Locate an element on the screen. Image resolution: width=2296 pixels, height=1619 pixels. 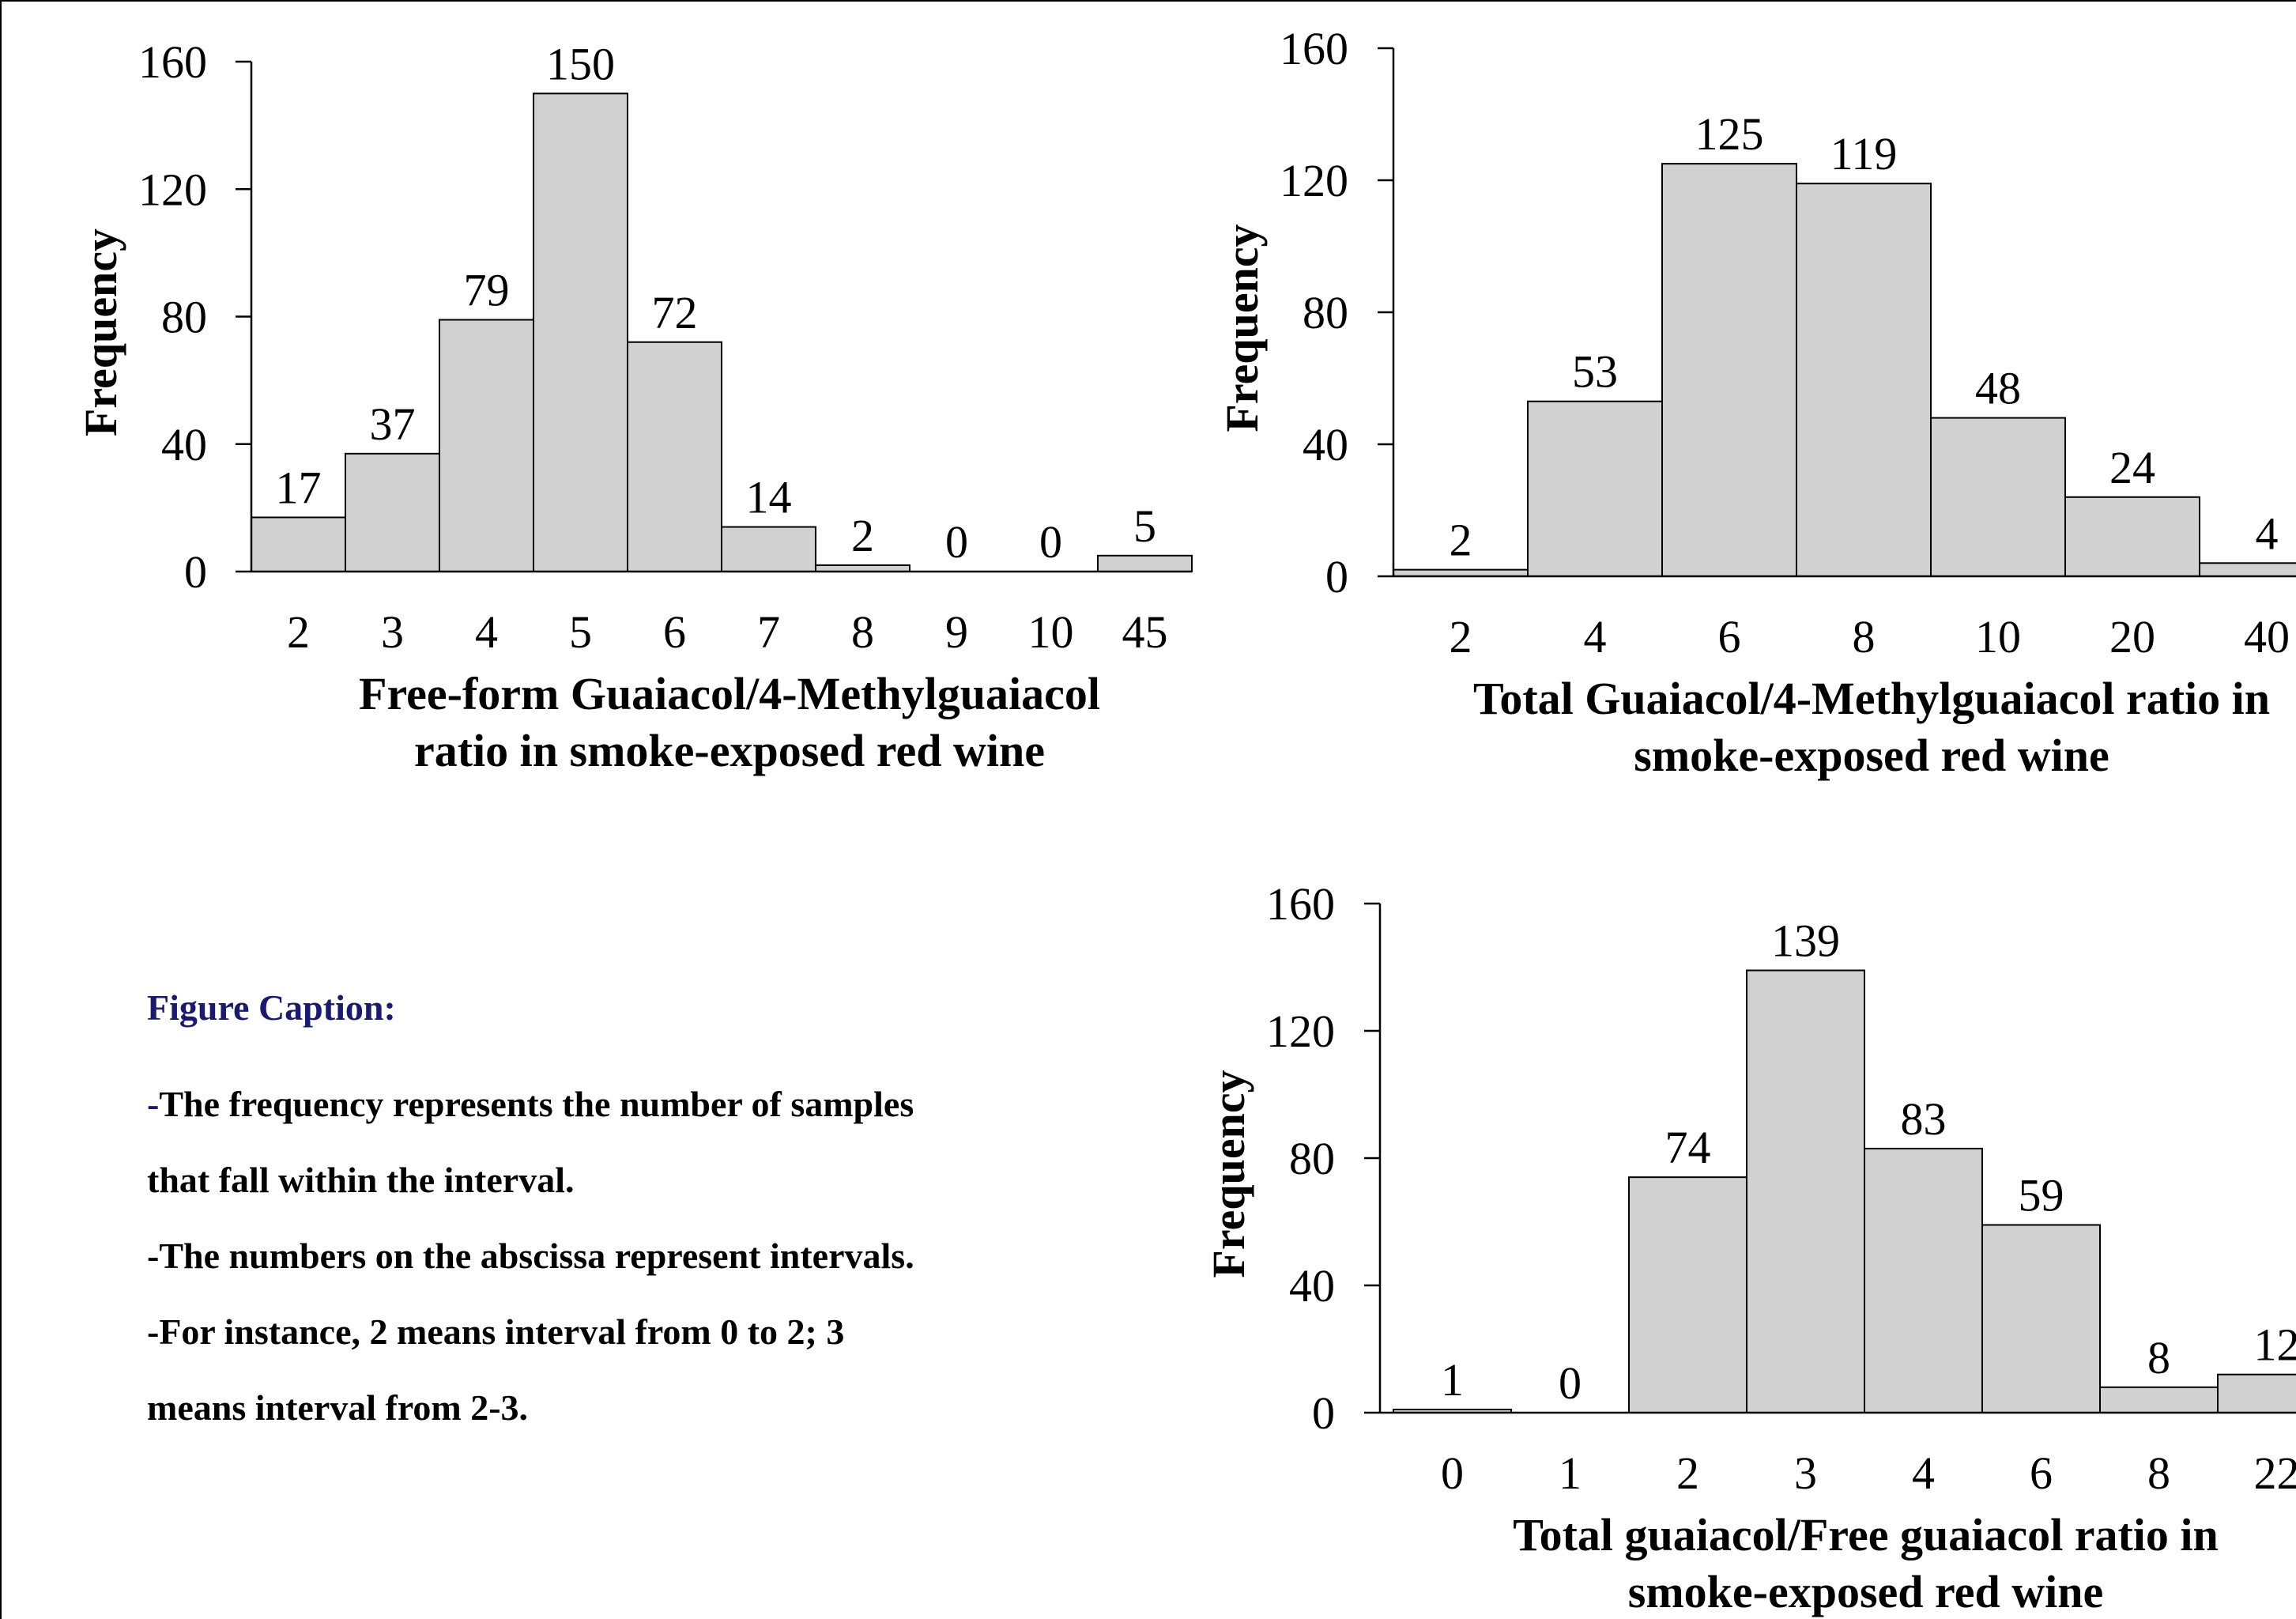
x-tick-label: 0 is located at coordinates (1452, 1473).